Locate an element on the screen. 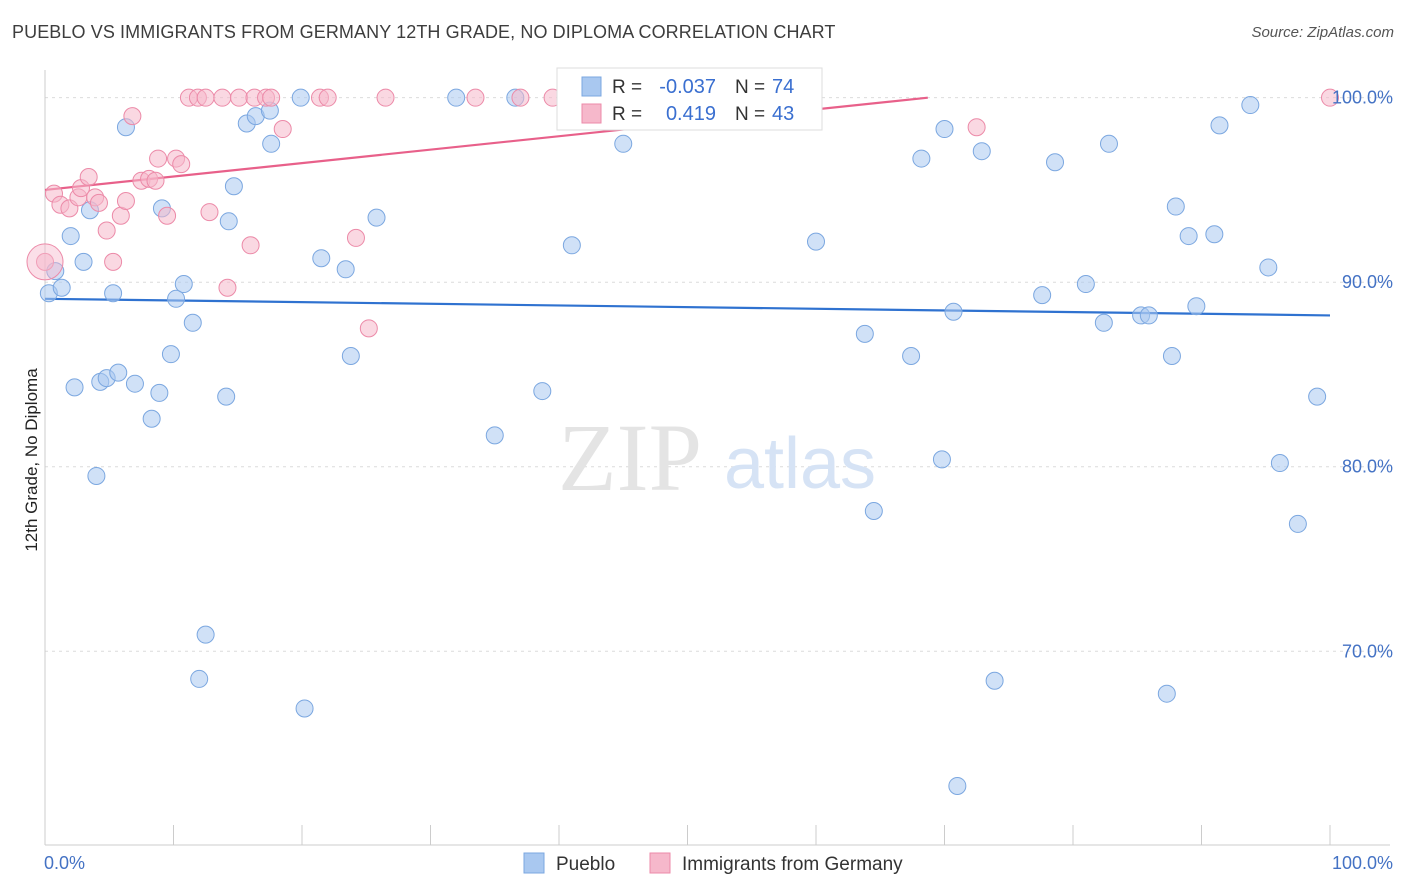  x-tick-label: 0.0% is located at coordinates (64, 863).